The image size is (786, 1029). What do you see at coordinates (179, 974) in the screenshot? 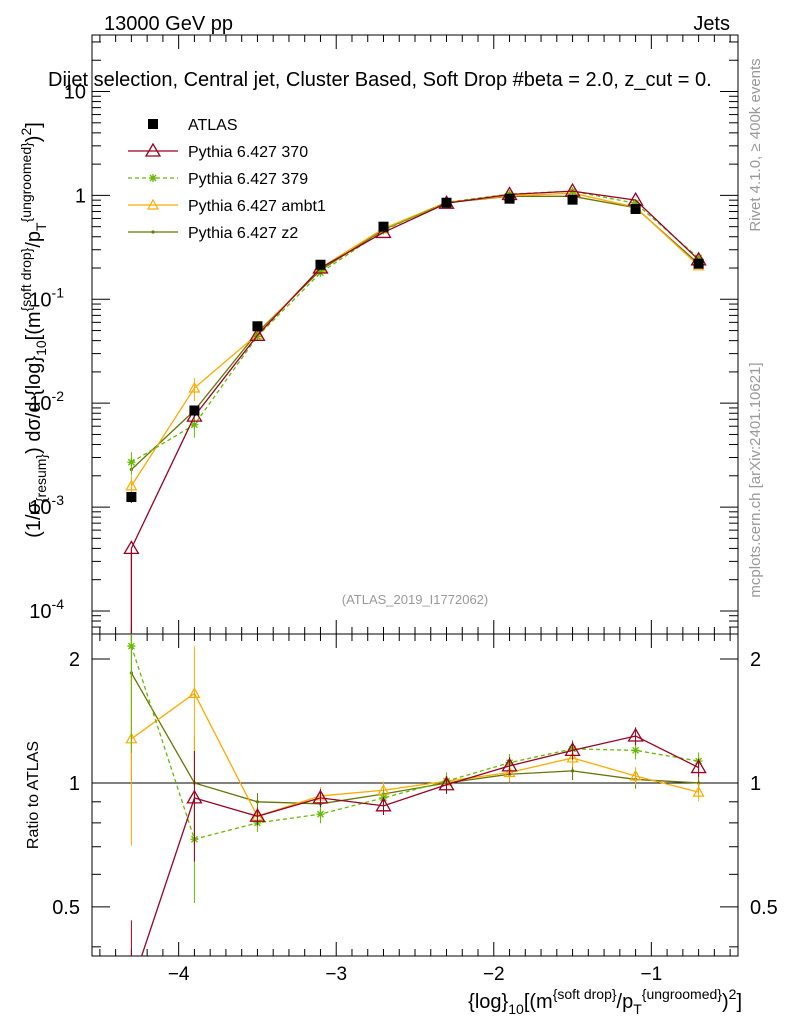
I see `x-tick-label: −4` at bounding box center [179, 974].